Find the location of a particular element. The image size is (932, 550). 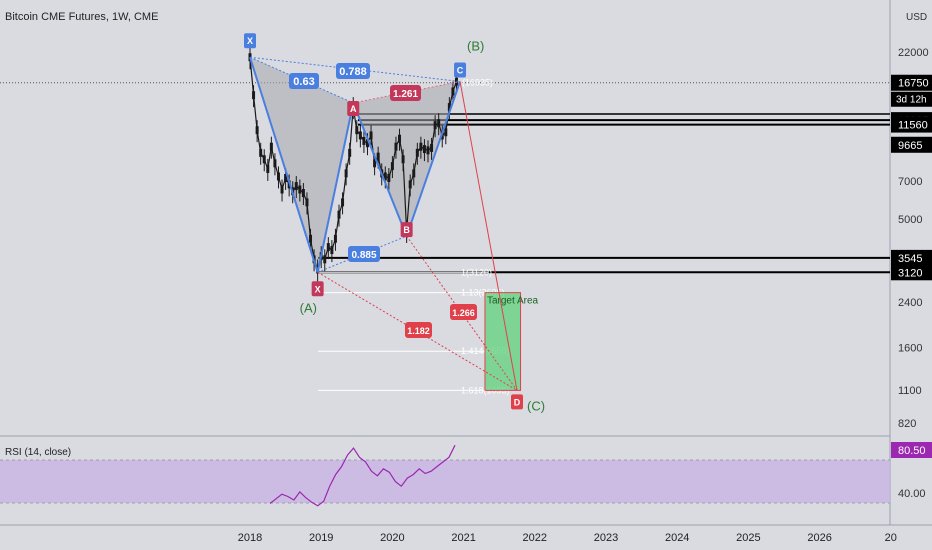

time-tick-1: 2019 is located at coordinates (321, 538).